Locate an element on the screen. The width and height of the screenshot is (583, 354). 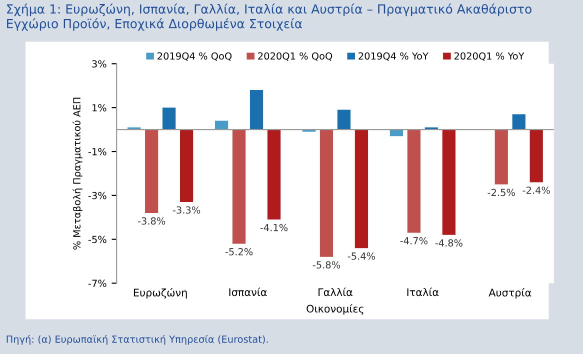
legend-label: 2020Q1 % YoY is located at coordinates (489, 56).